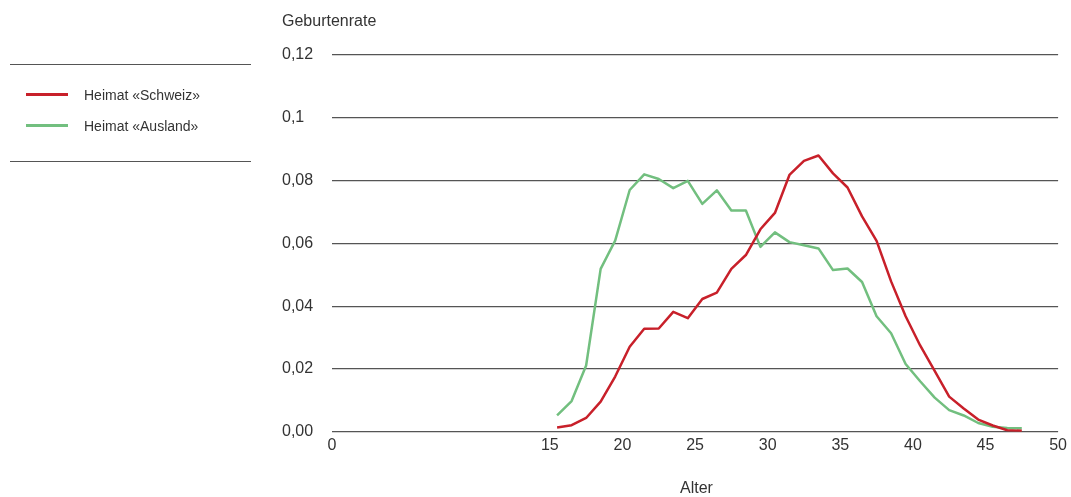  Describe the element at coordinates (329, 21) in the screenshot. I see `y-axis-title: Geburtenrate` at that location.